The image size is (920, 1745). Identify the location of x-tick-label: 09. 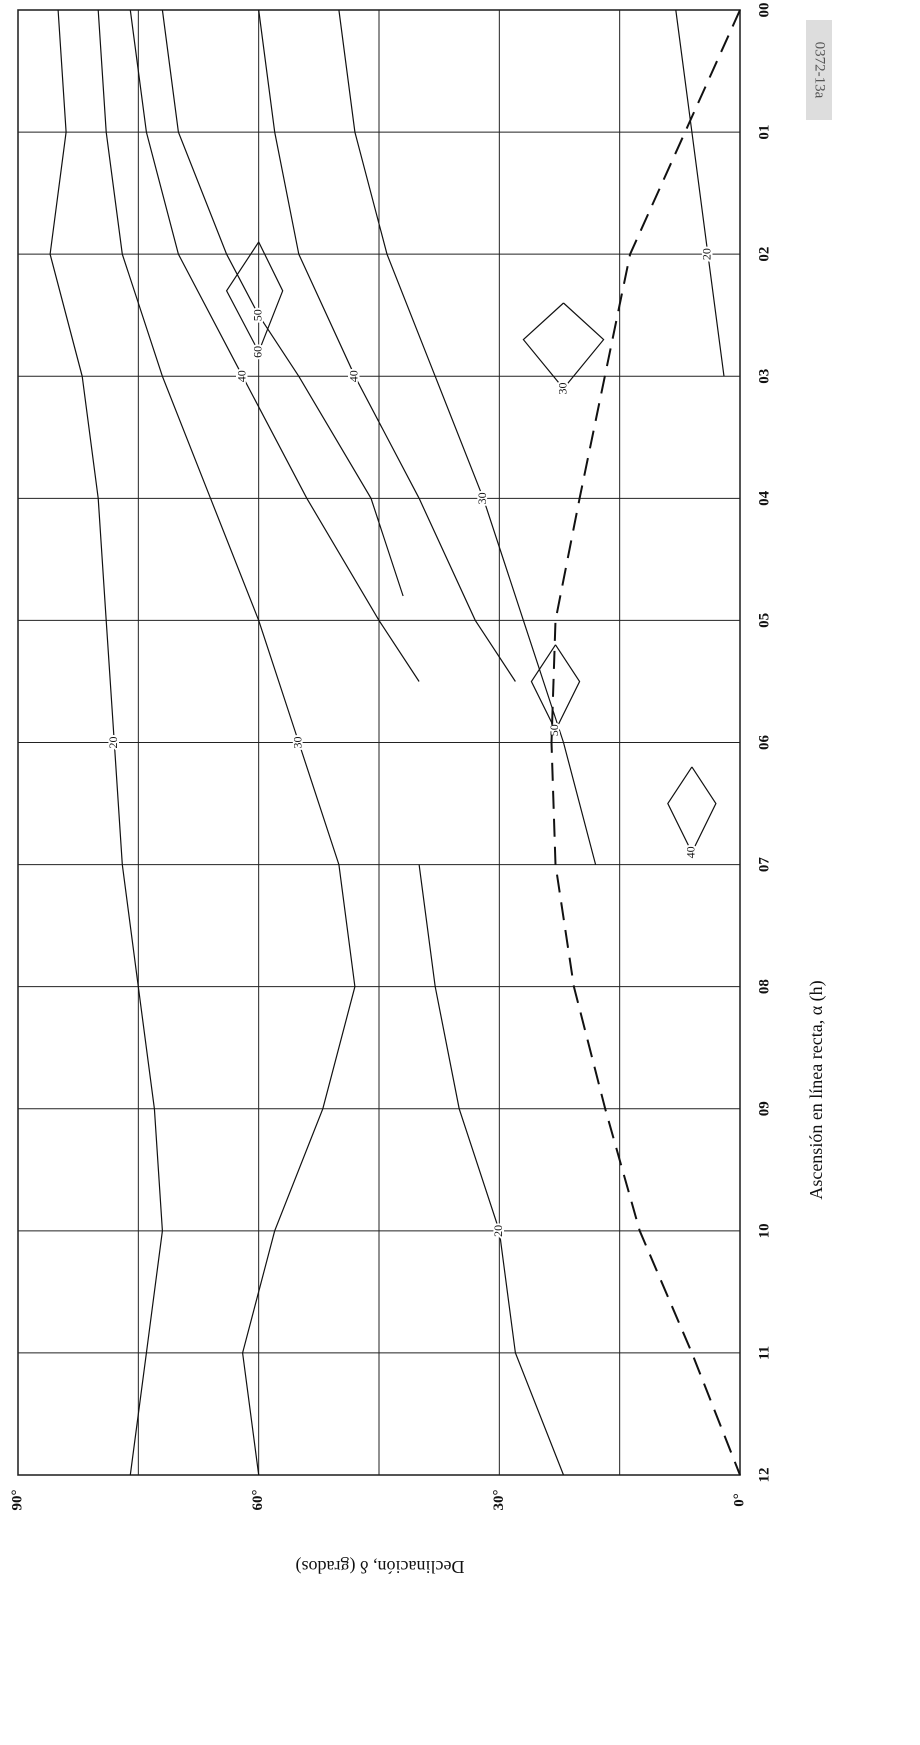
(764, 1108).